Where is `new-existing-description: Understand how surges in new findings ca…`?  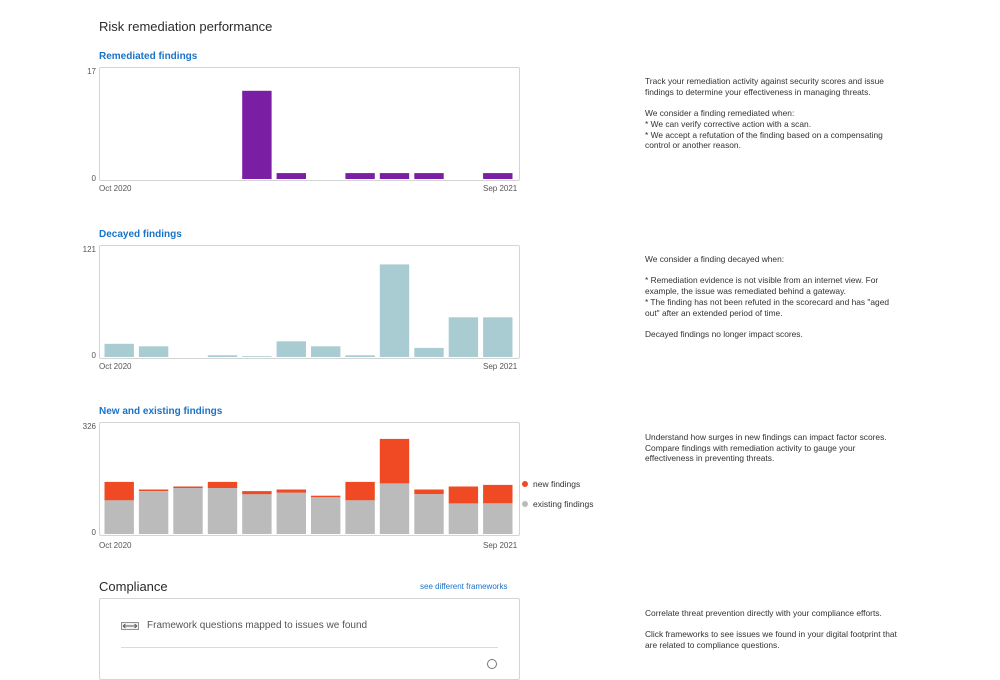 new-existing-description: Understand how surges in new findings ca… is located at coordinates (767, 448).